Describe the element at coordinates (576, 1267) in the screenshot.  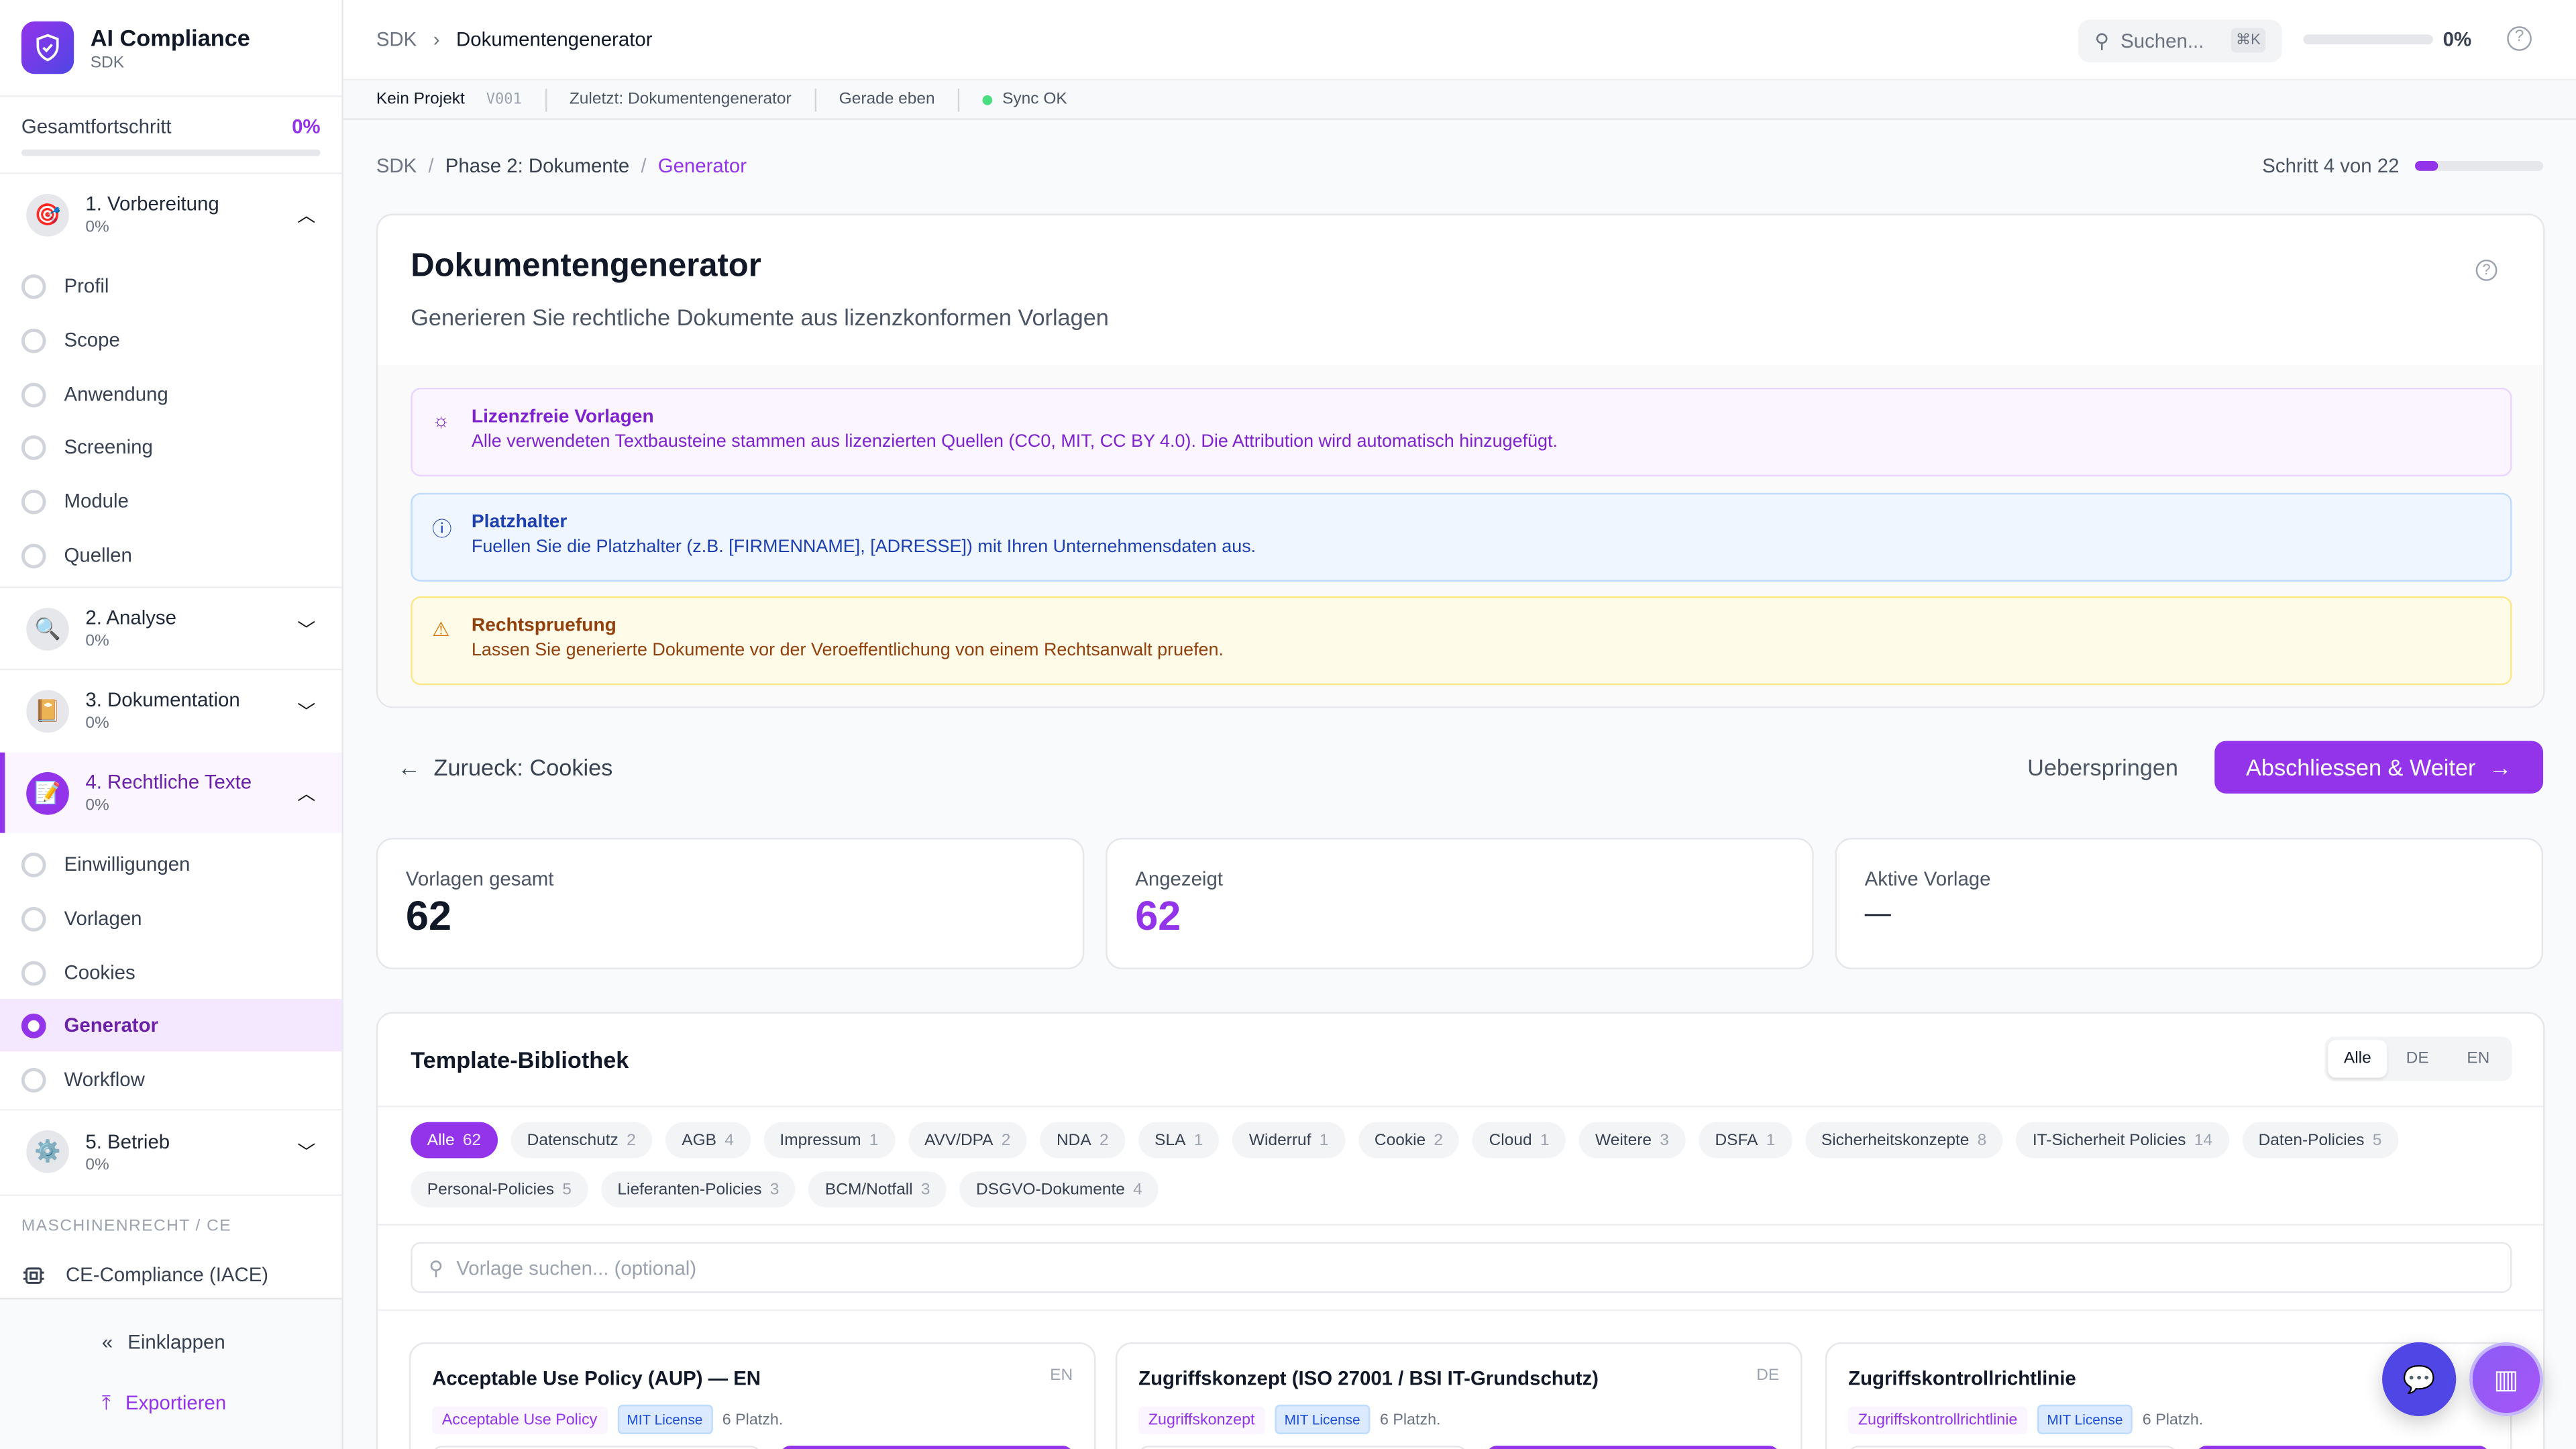
I see `search-placeholder: Vorlage suchen... (optional)` at that location.